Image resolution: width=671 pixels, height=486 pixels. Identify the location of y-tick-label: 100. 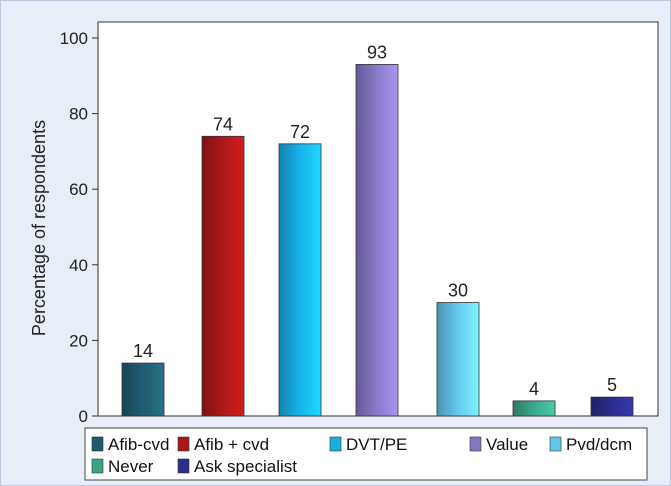
(74, 38).